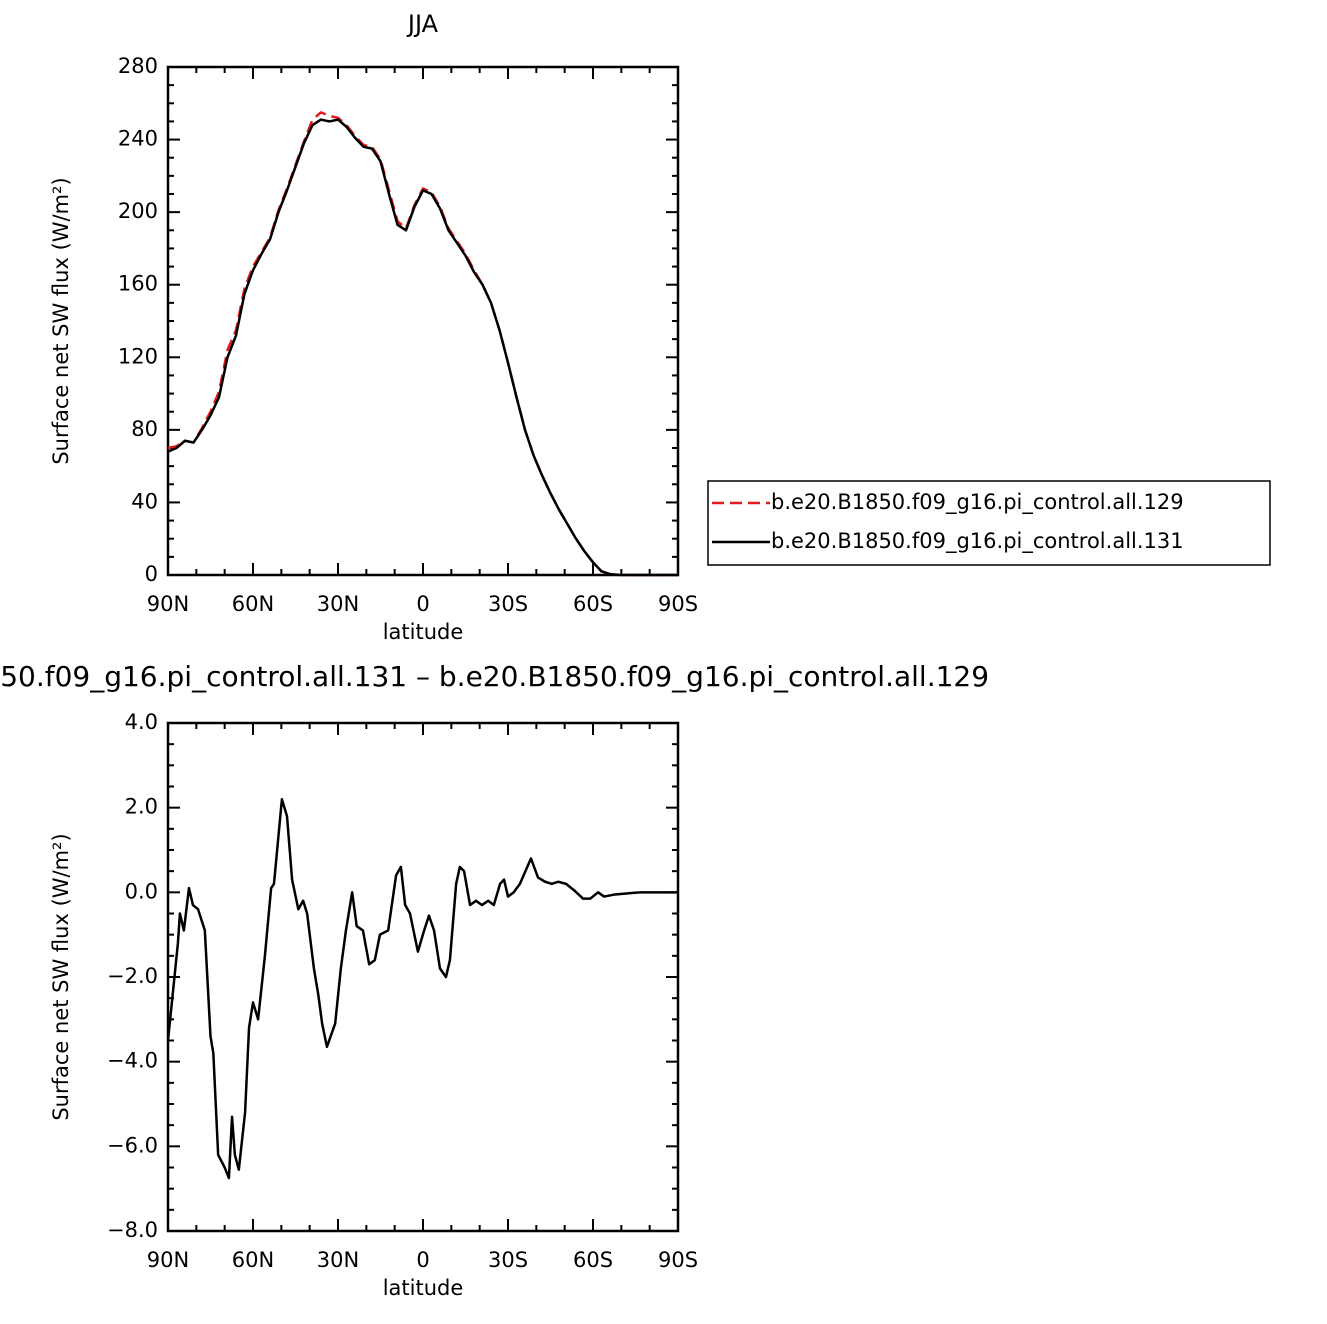 Image resolution: width=1327 pixels, height=1324 pixels. I want to click on y-tick-label: 120, so click(138, 356).